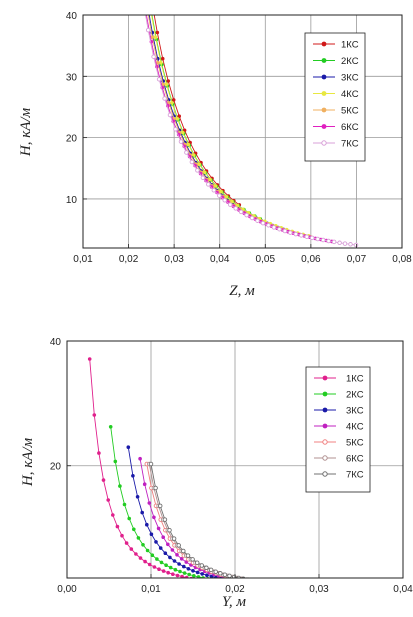 The image size is (413, 617). I want to click on x-tick-label: 0,06, so click(311, 259).